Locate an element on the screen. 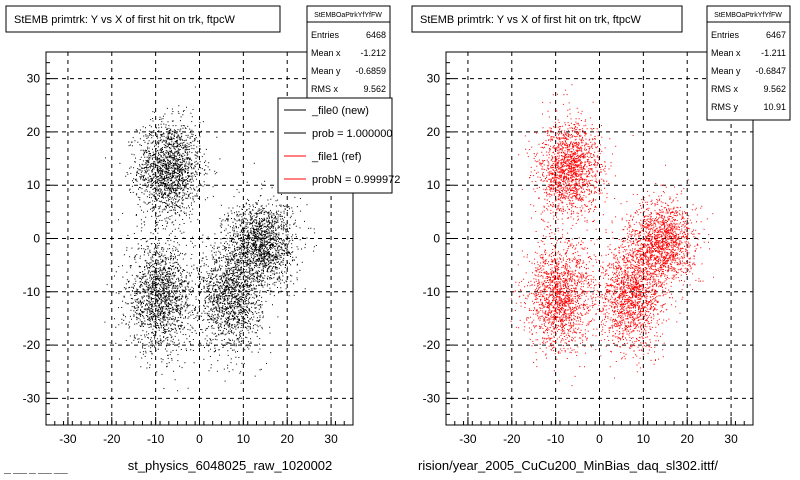 This screenshot has height=480, width=800. left-stat-label-rms-x: RMS x is located at coordinates (325, 89).